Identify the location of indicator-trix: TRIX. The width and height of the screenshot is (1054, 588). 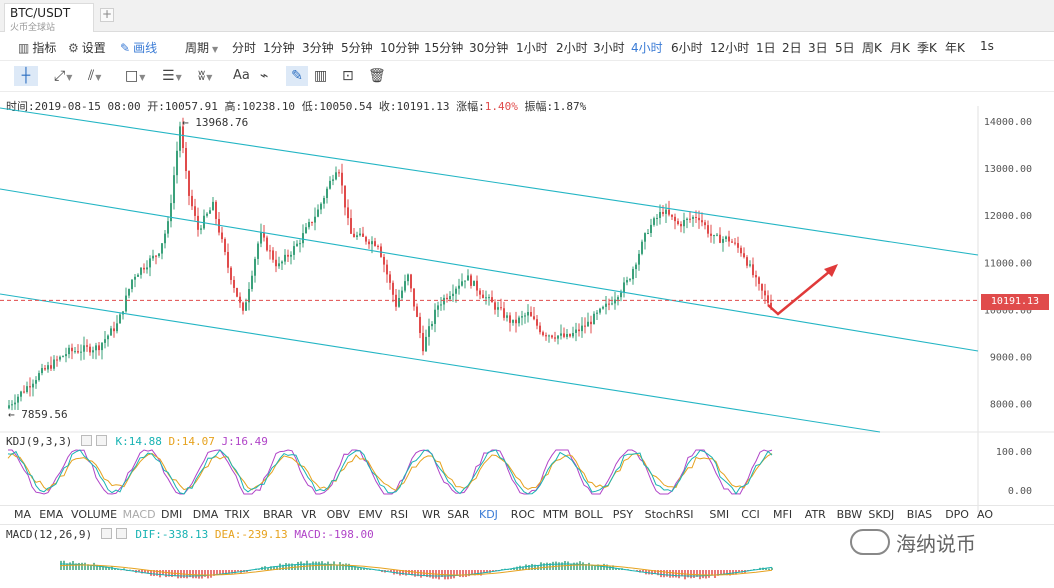
(237, 514).